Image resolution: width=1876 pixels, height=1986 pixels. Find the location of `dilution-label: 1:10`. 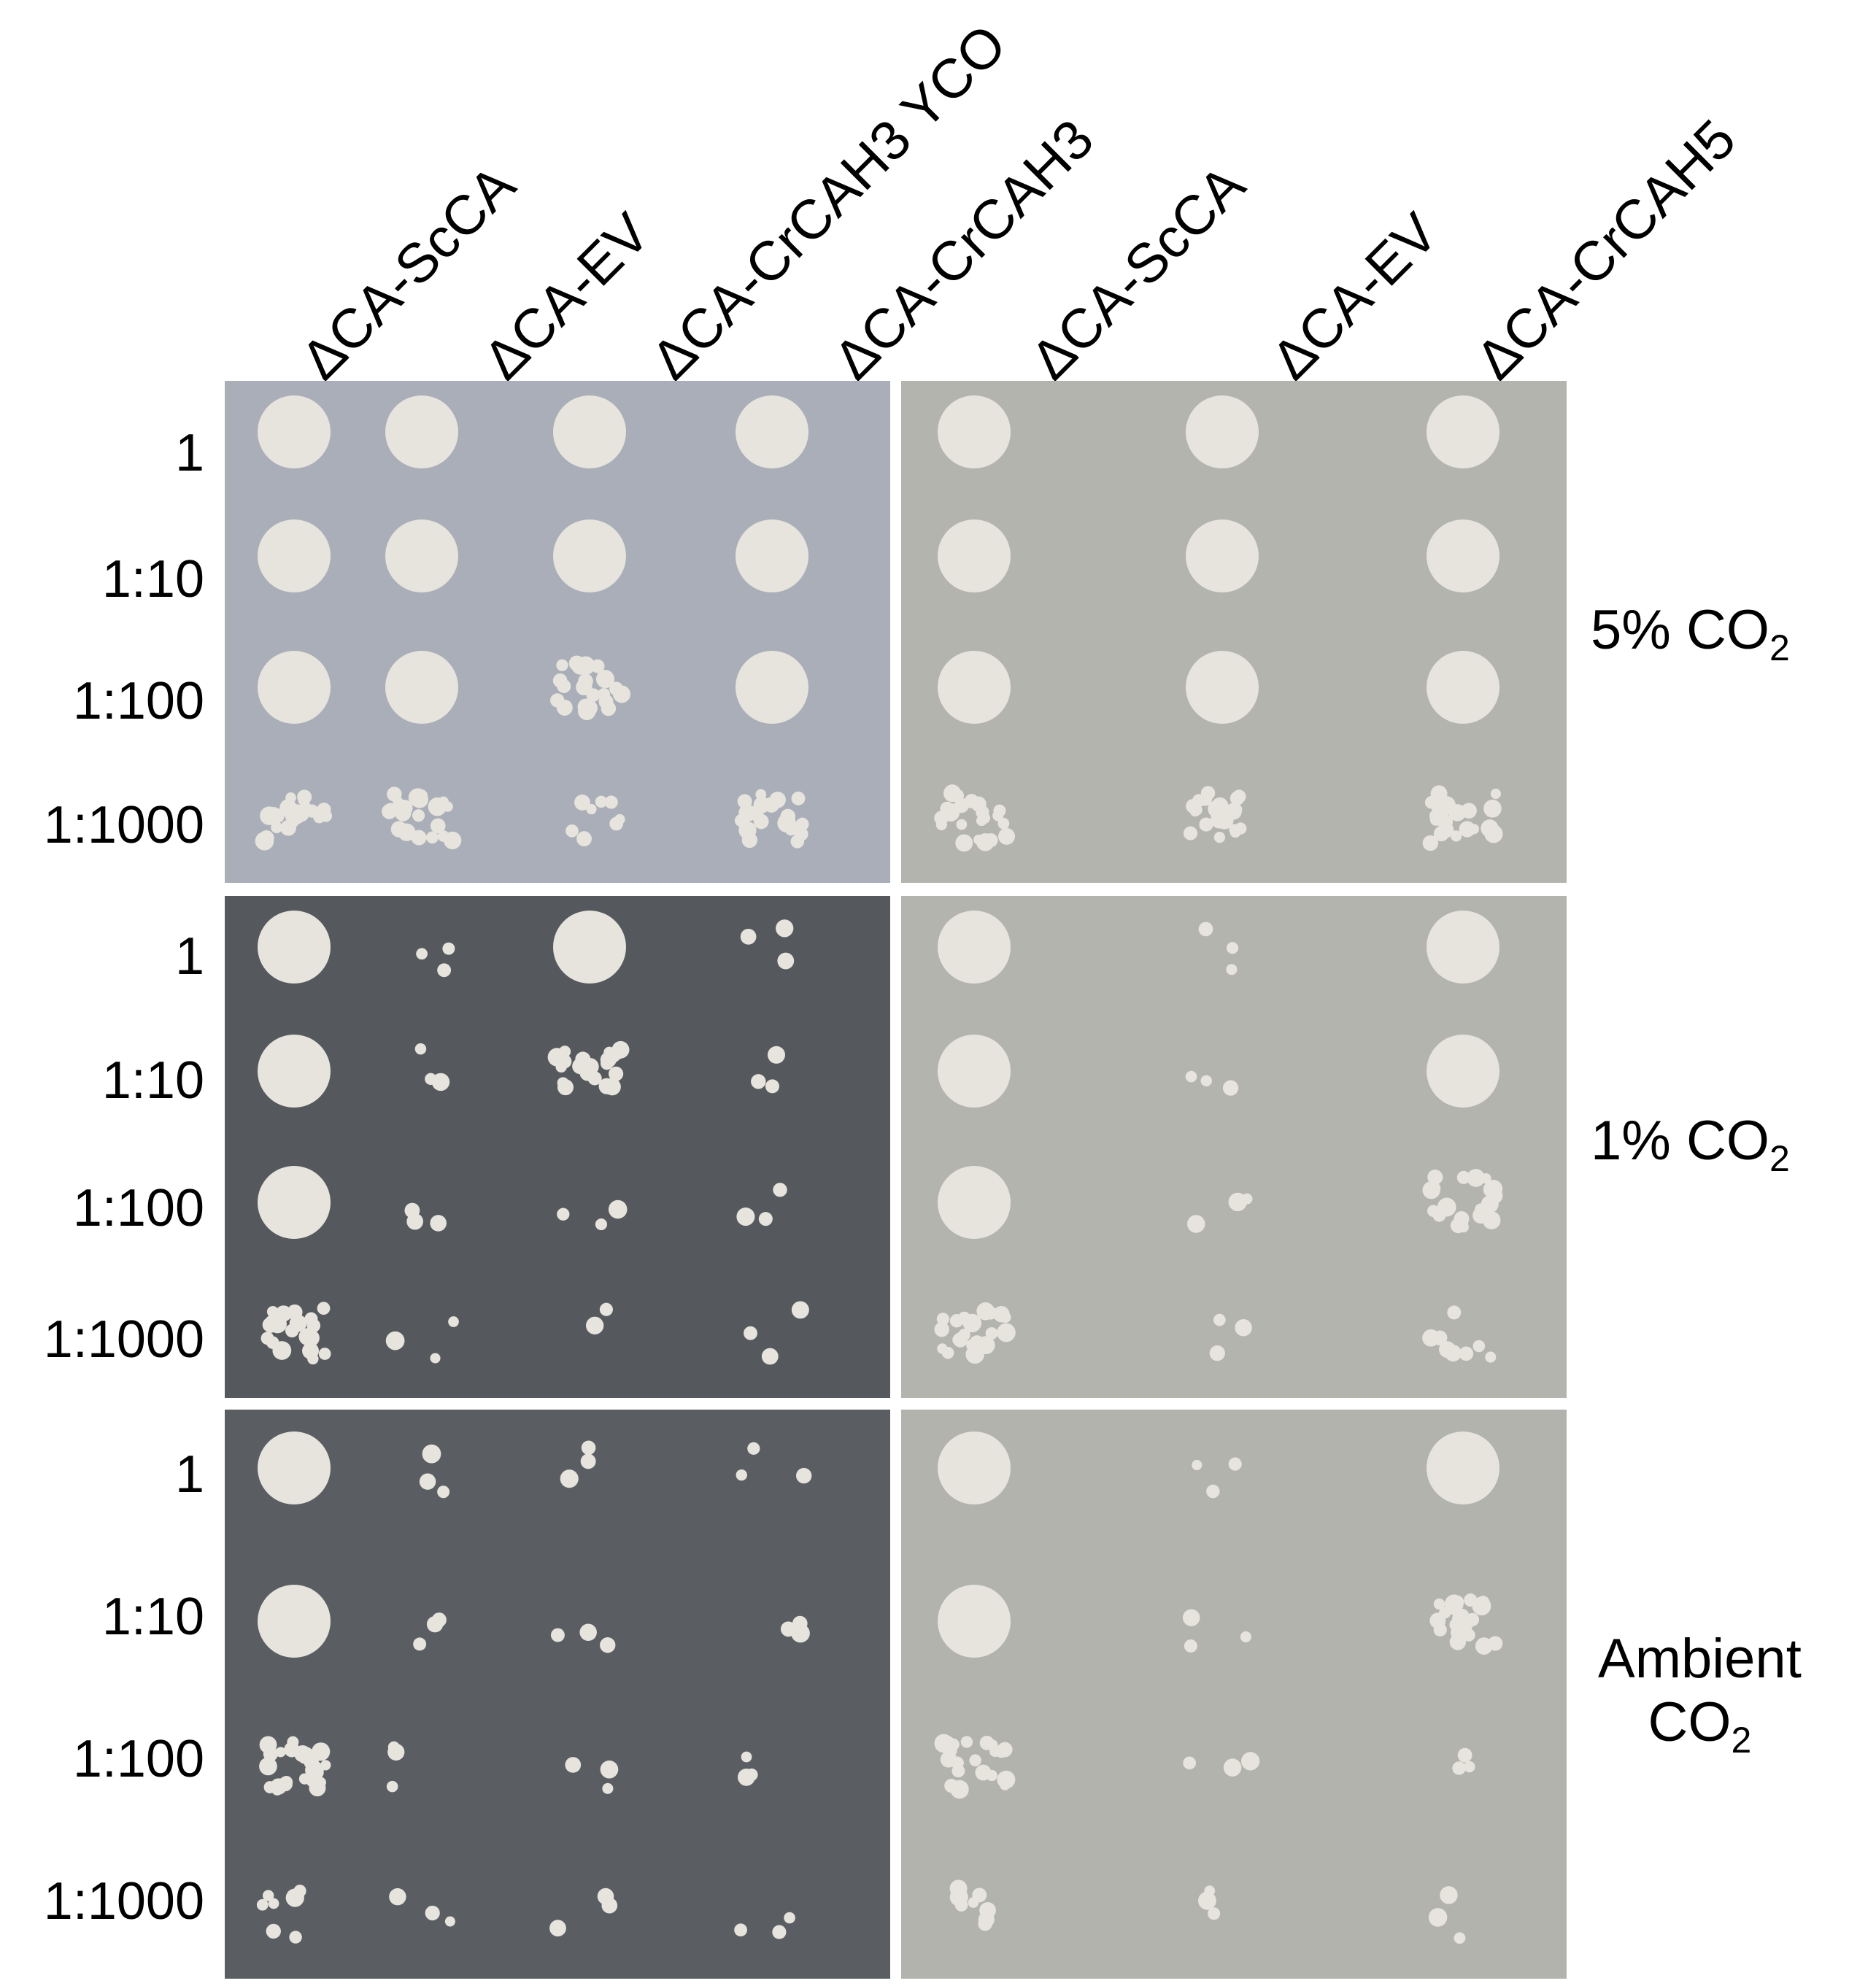

dilution-label: 1:10 is located at coordinates (152, 579).